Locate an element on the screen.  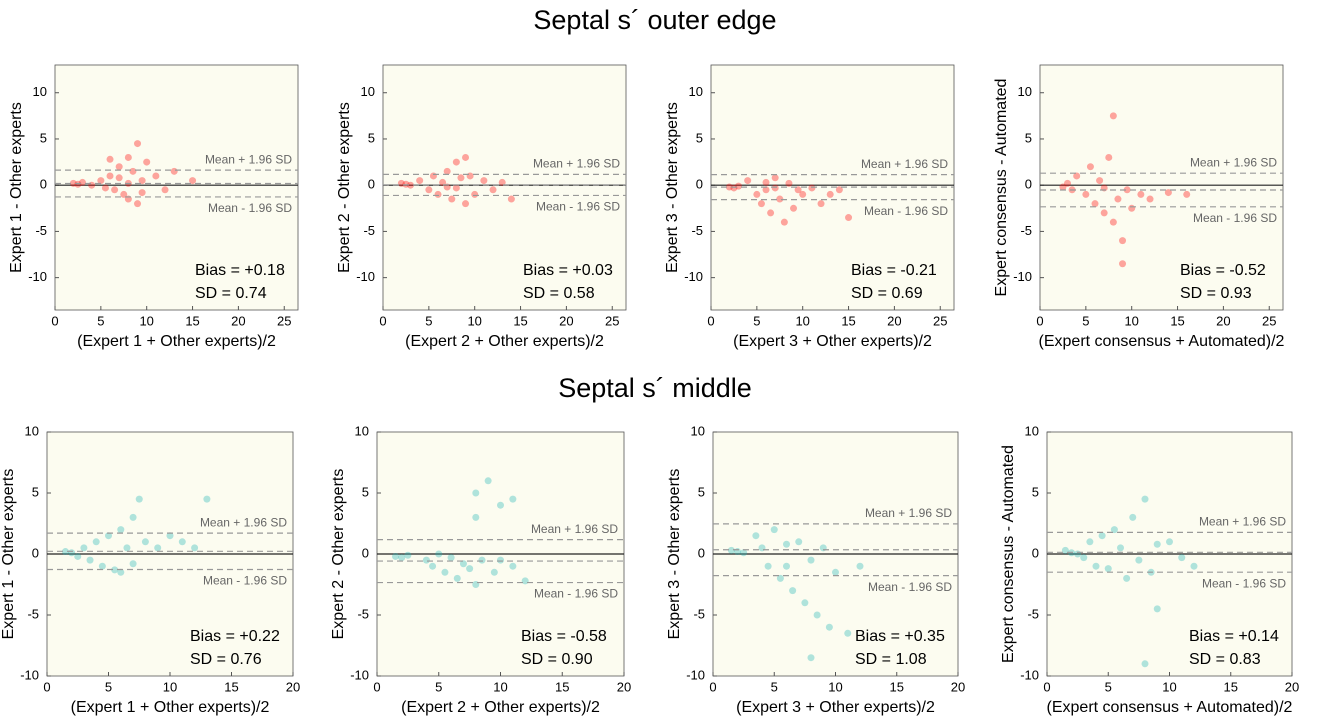
bias-text: Bias = -0.58 is located at coordinates (564, 636).